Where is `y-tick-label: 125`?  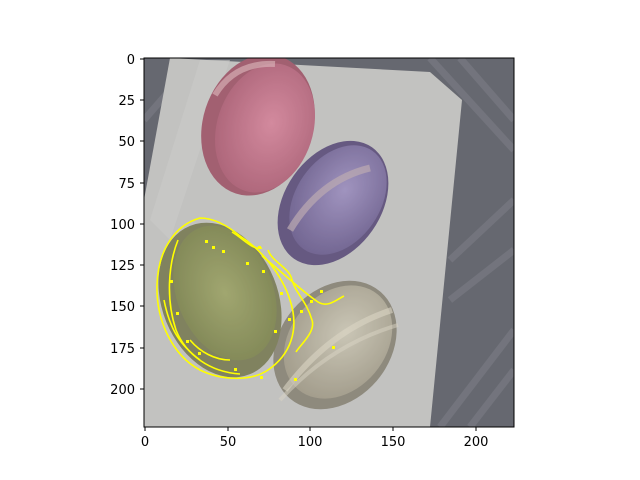
y-tick-label: 125 is located at coordinates (122, 266).